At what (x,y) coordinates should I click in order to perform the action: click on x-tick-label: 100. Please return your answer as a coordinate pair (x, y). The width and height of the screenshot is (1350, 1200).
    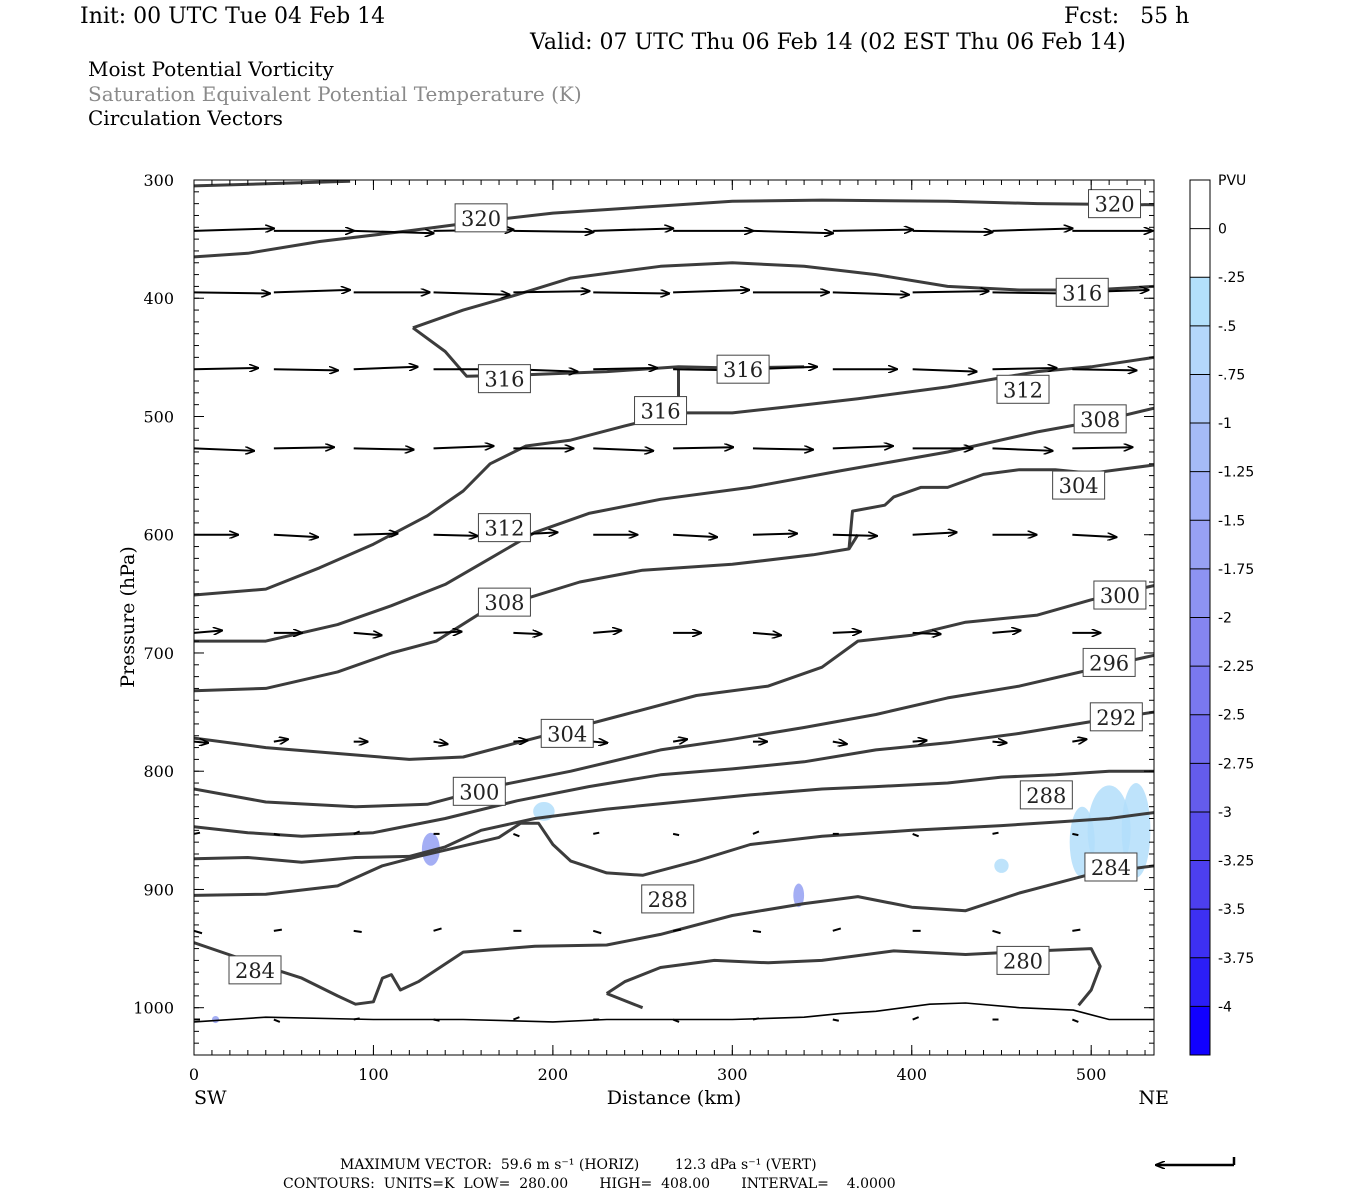
    Looking at the image, I should click on (373, 1074).